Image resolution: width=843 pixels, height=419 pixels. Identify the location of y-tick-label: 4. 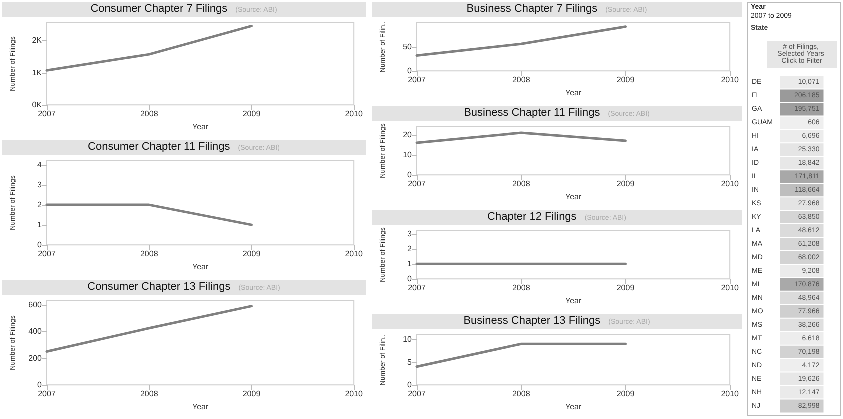
(40, 165).